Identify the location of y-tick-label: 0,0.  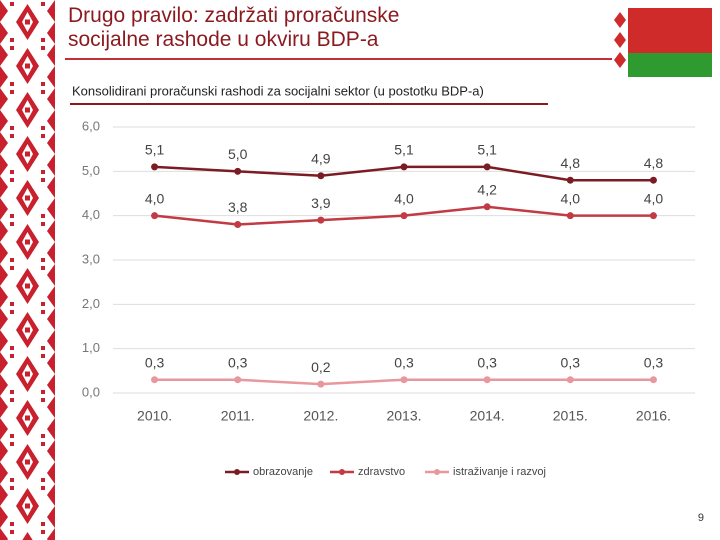
(91, 391).